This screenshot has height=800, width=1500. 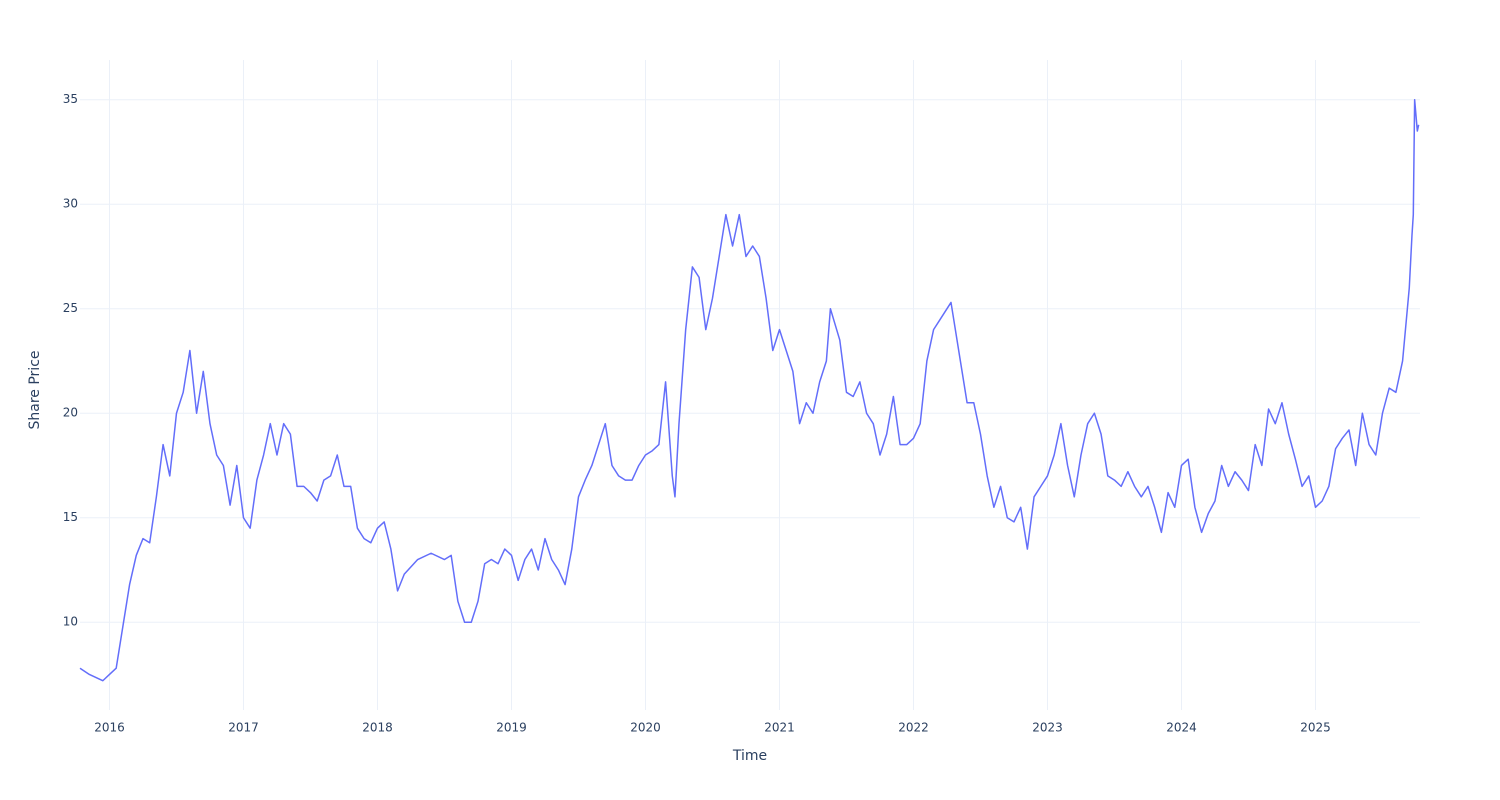 I want to click on x-tick-label: 2019, so click(x=511, y=728).